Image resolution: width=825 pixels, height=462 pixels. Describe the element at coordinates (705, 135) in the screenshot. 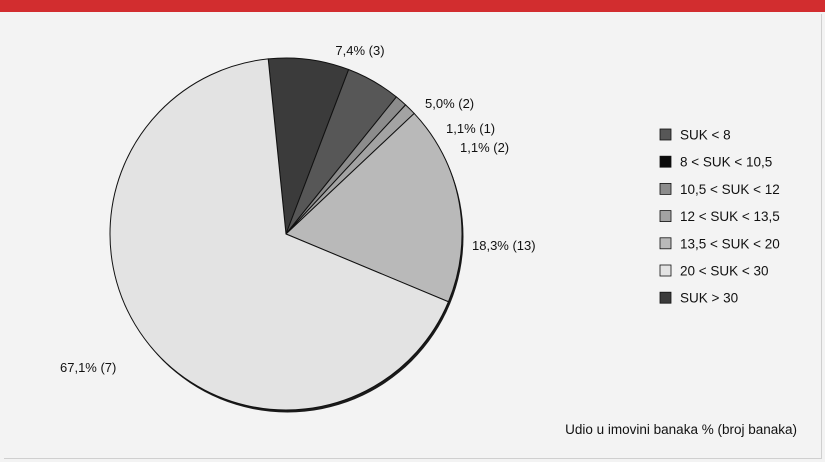

I see `legend-label: SUK < 8` at that location.